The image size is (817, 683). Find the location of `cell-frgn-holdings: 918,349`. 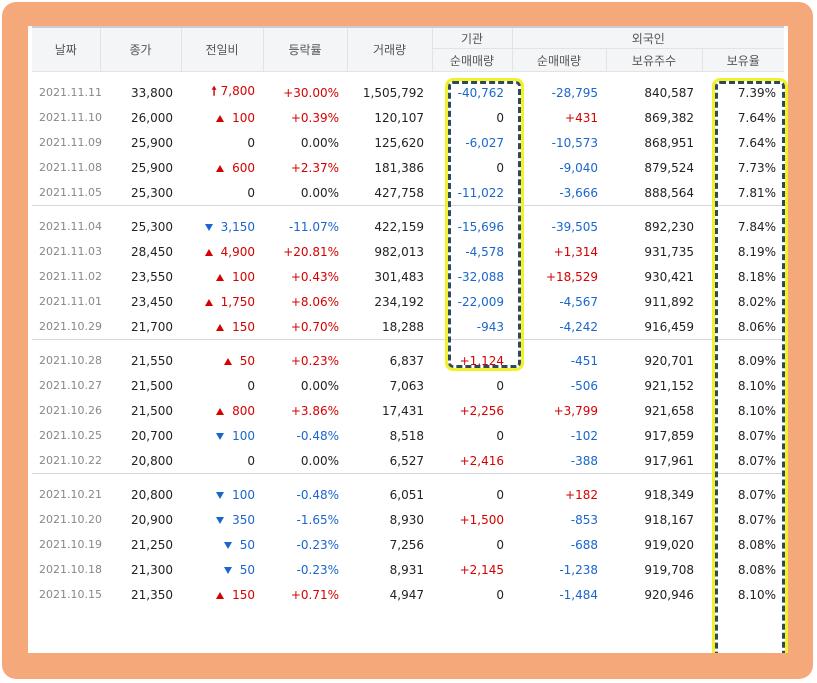

cell-frgn-holdings: 918,349 is located at coordinates (669, 494).